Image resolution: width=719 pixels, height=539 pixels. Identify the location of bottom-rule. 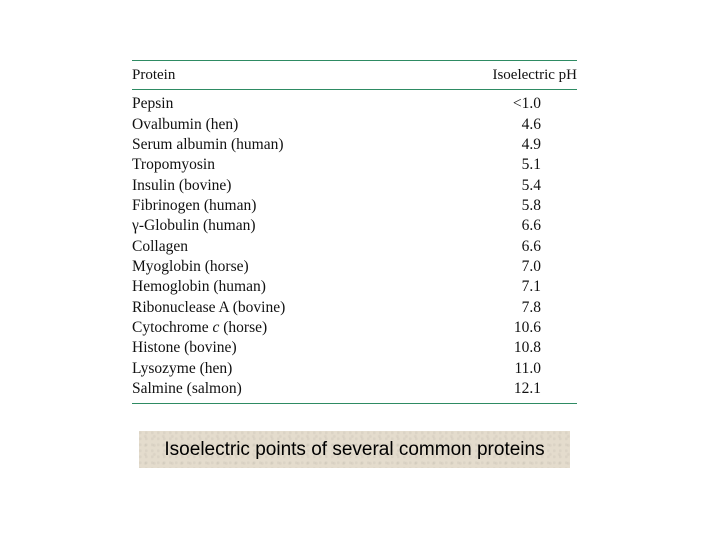
(354, 404).